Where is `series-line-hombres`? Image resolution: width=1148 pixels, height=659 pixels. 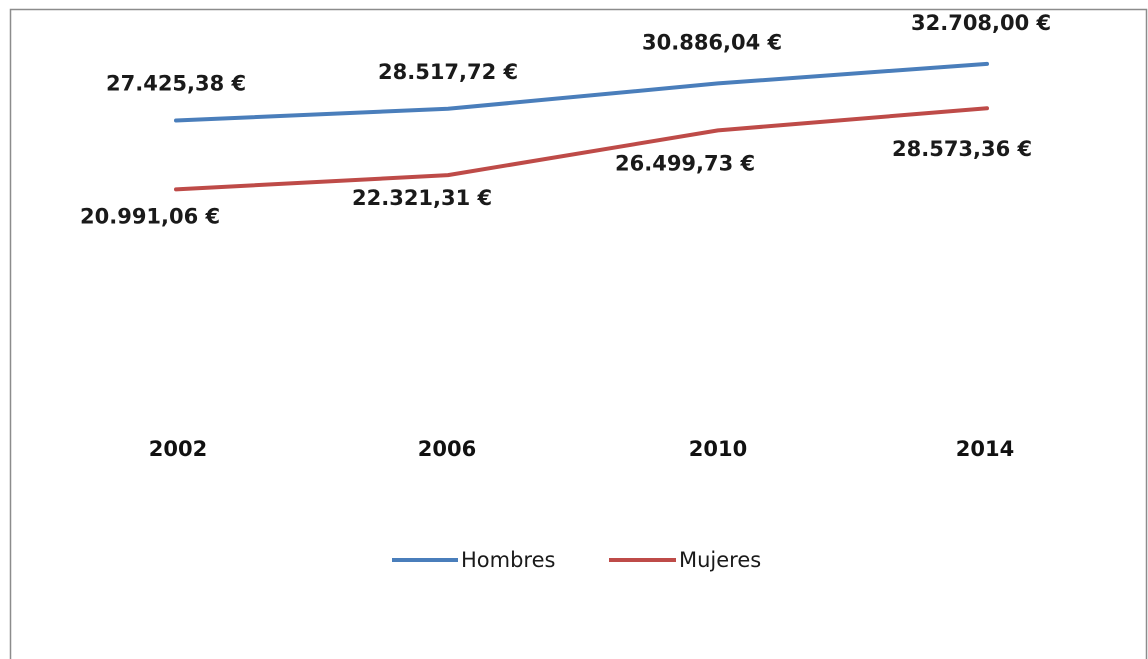 series-line-hombres is located at coordinates (581, 92).